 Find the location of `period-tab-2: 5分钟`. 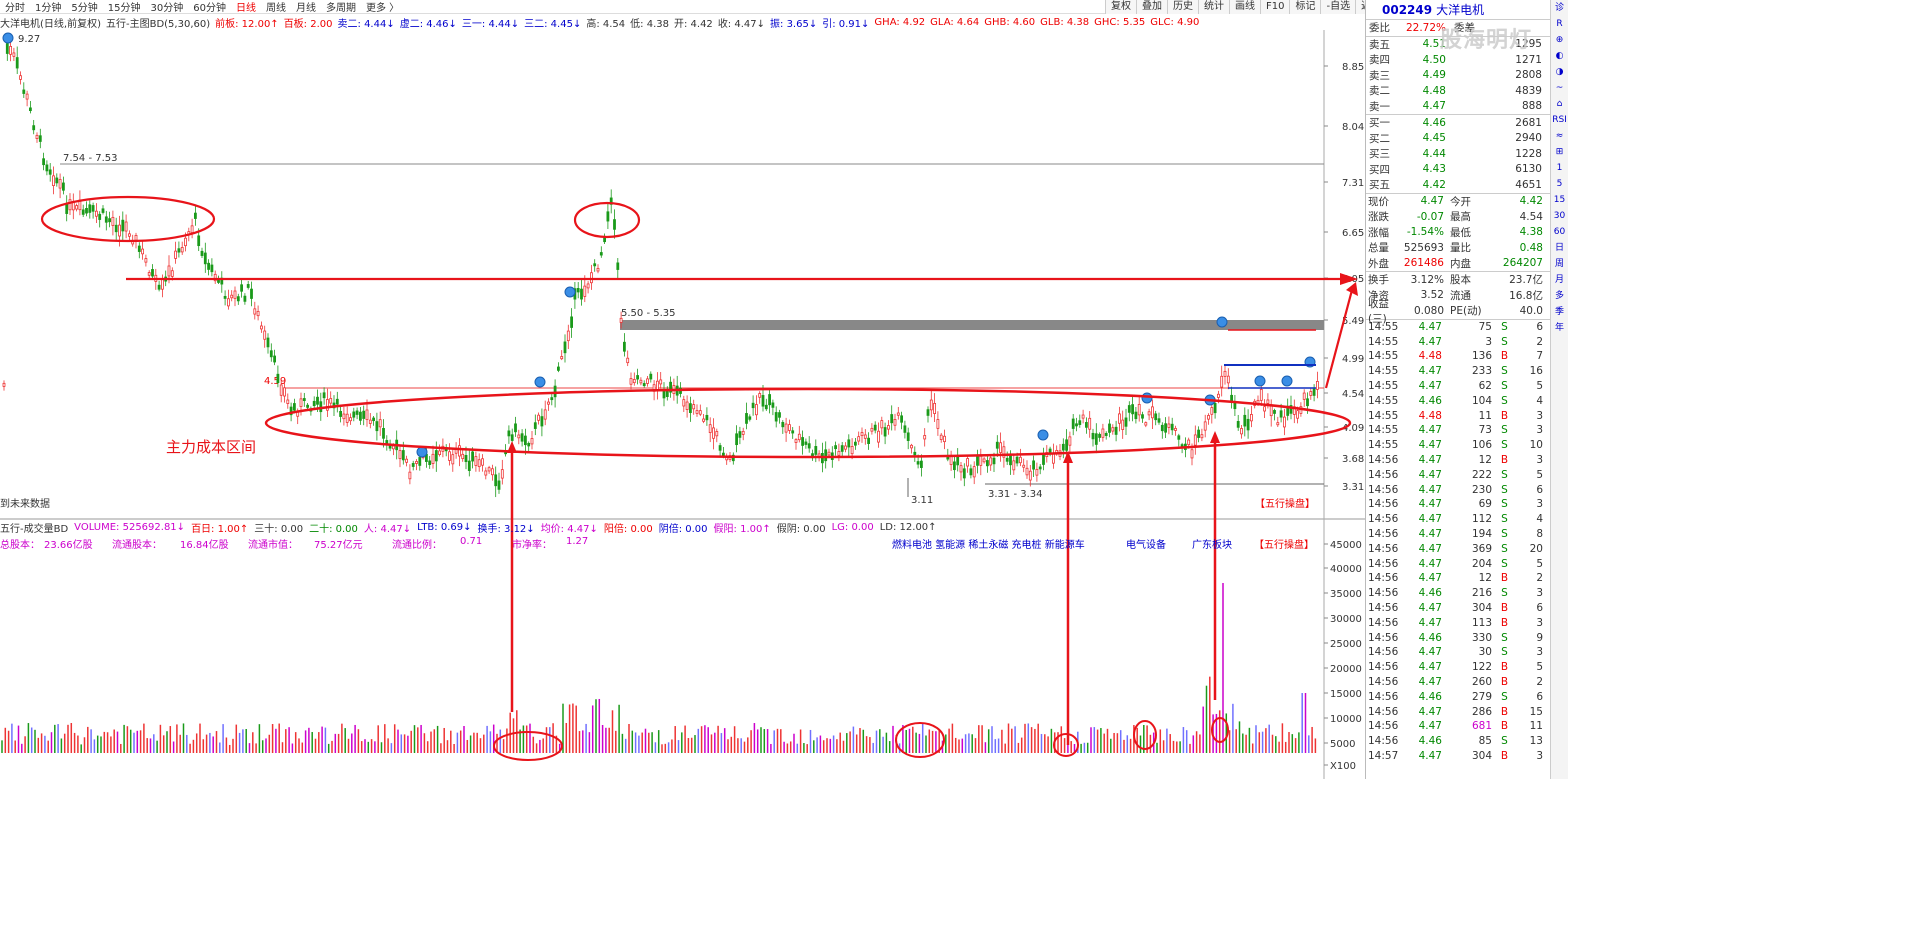

period-tab-2: 5分钟 is located at coordinates (84, 8).